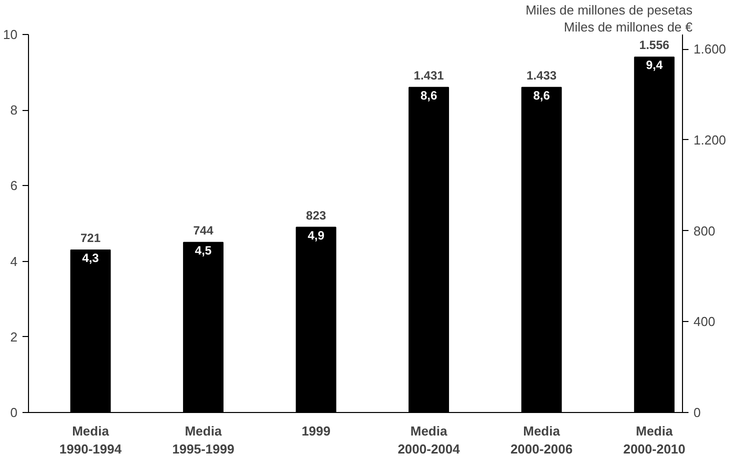  I want to click on data-label: 4,9, so click(316, 235).